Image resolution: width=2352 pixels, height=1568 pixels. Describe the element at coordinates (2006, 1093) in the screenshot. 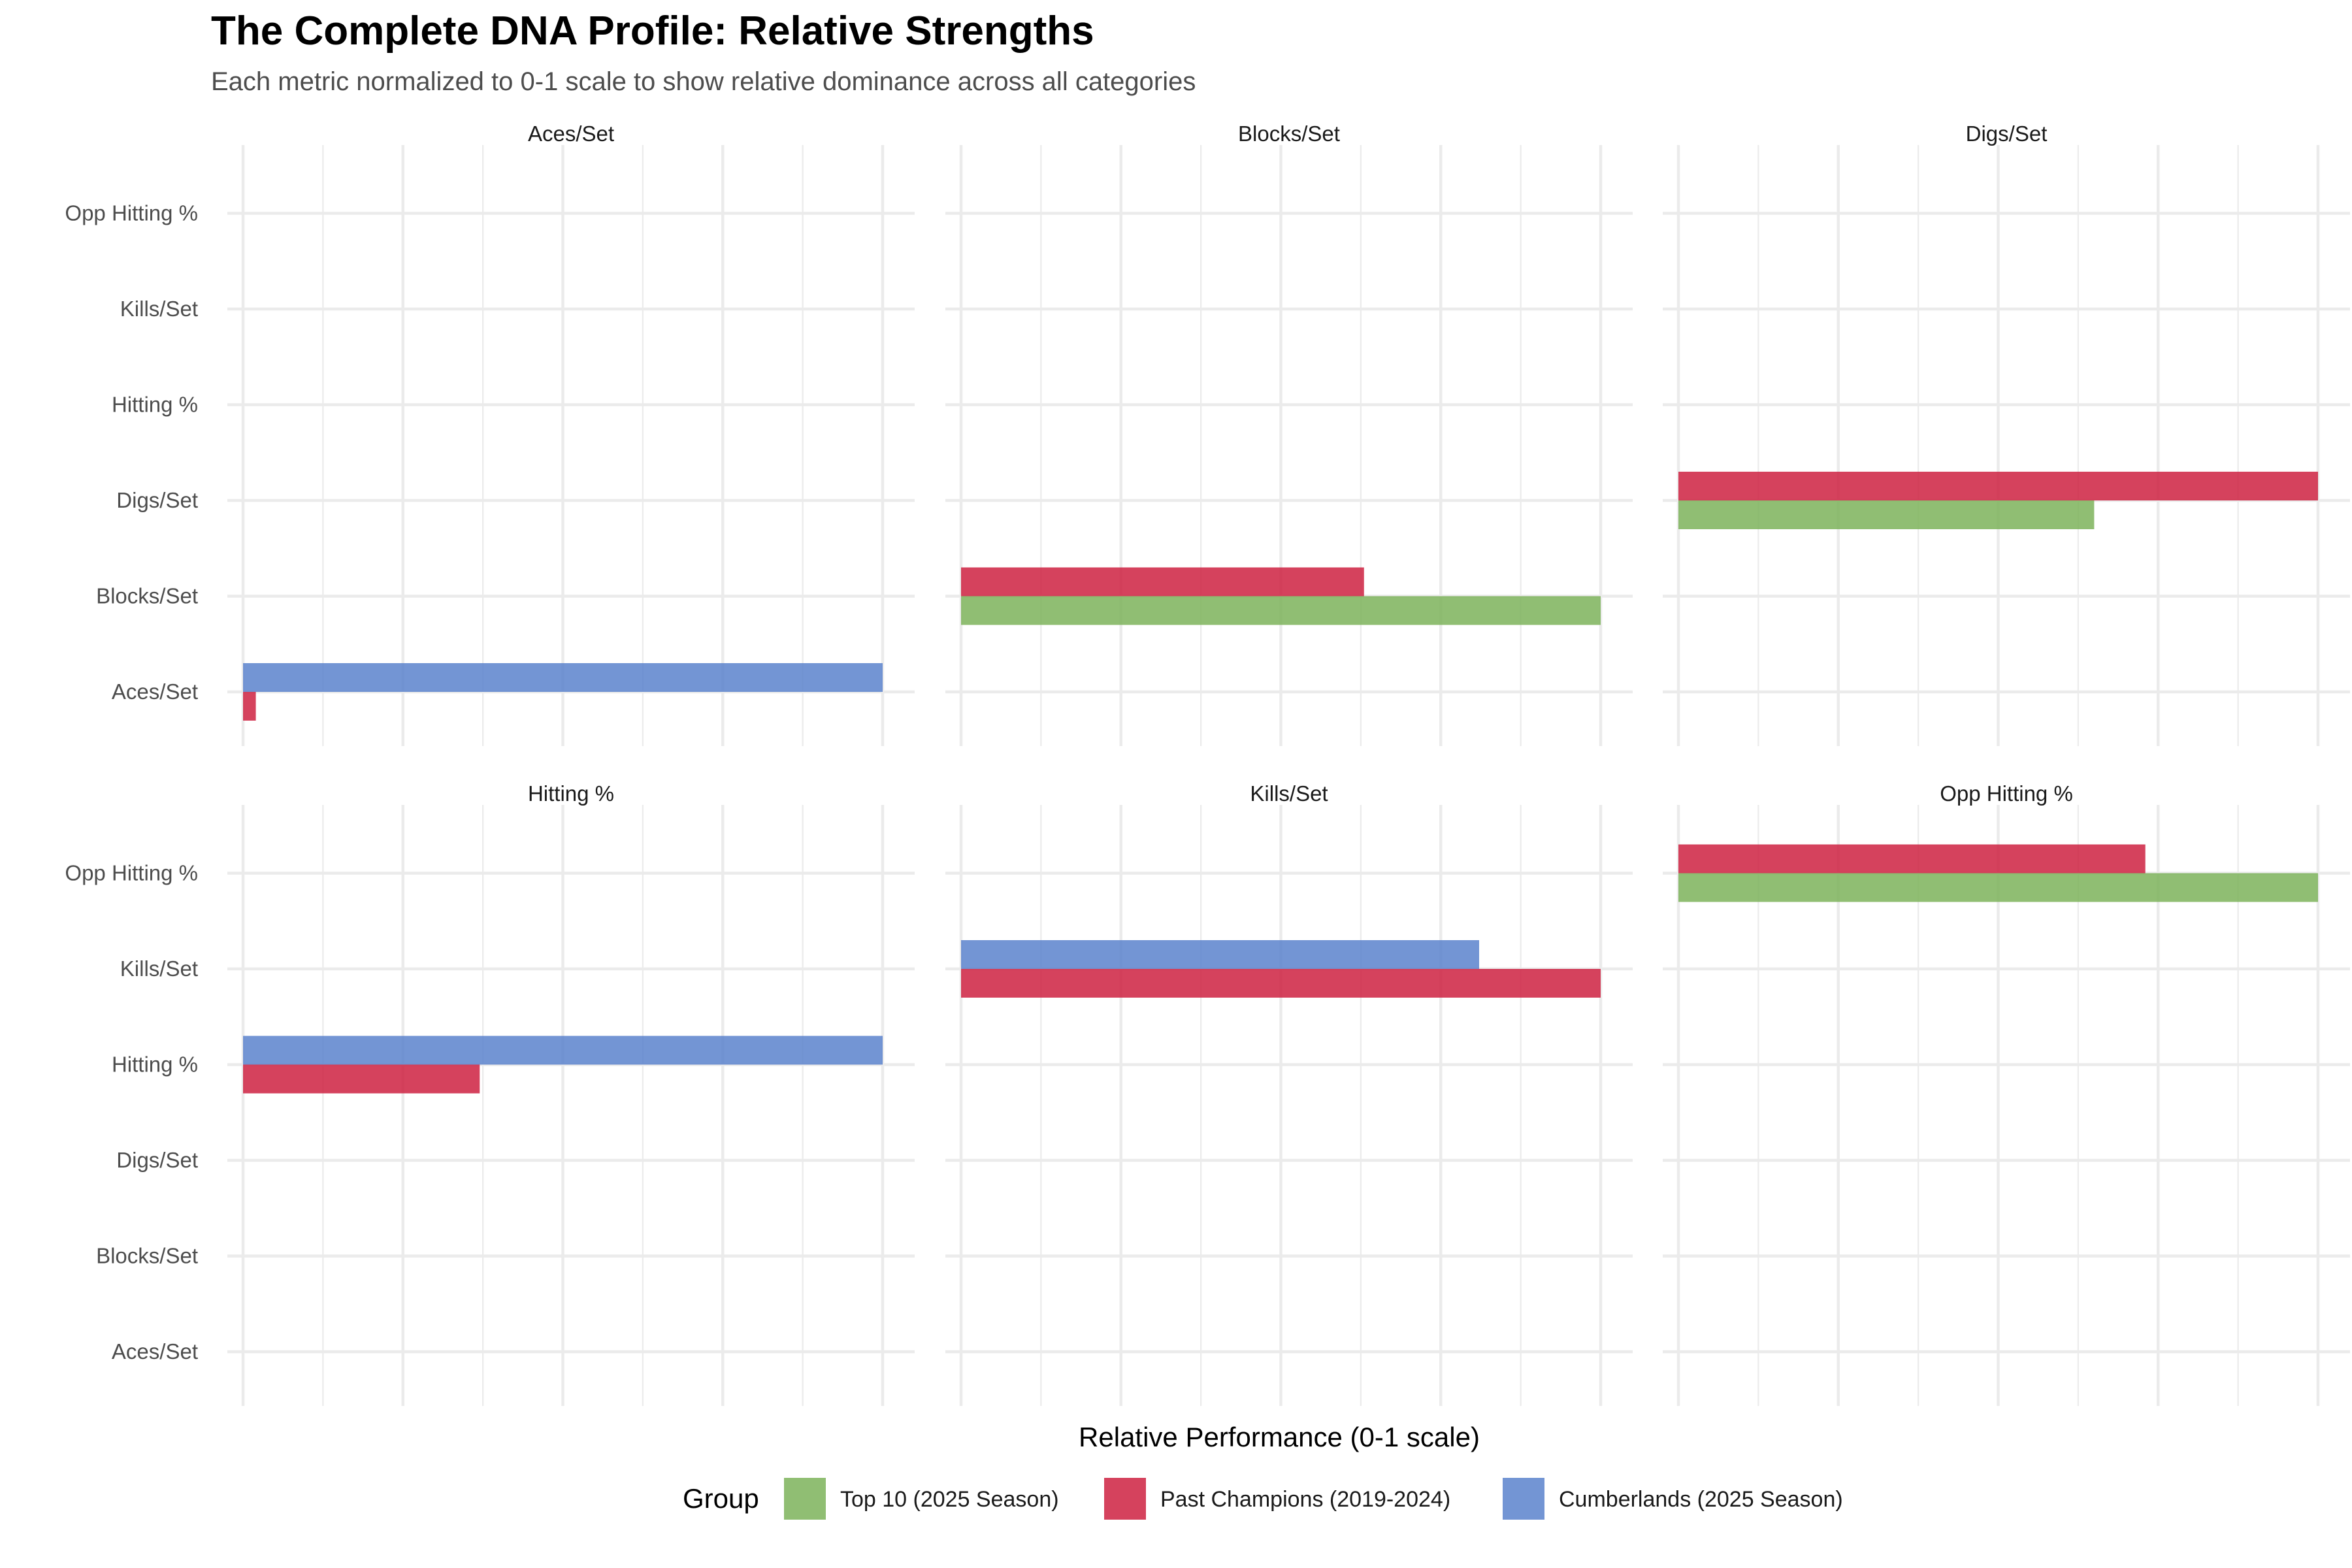

I see `panel-opp-hitting: Opp Hitting %` at that location.